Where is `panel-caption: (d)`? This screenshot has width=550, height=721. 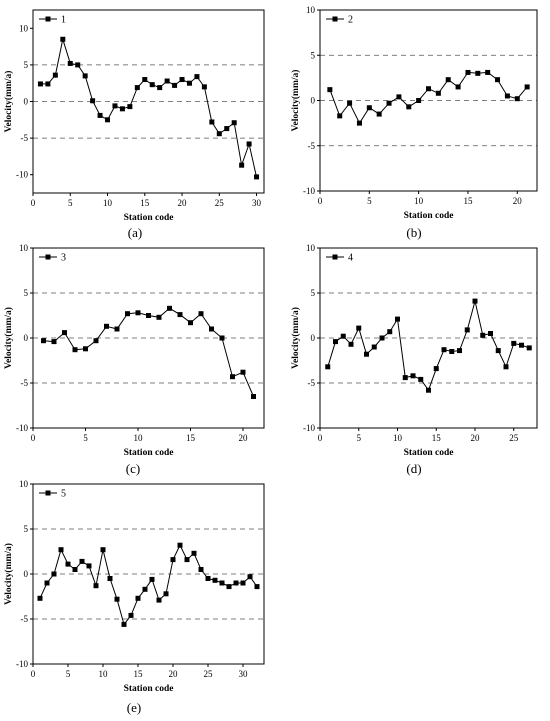
panel-caption: (d) is located at coordinates (413, 468).